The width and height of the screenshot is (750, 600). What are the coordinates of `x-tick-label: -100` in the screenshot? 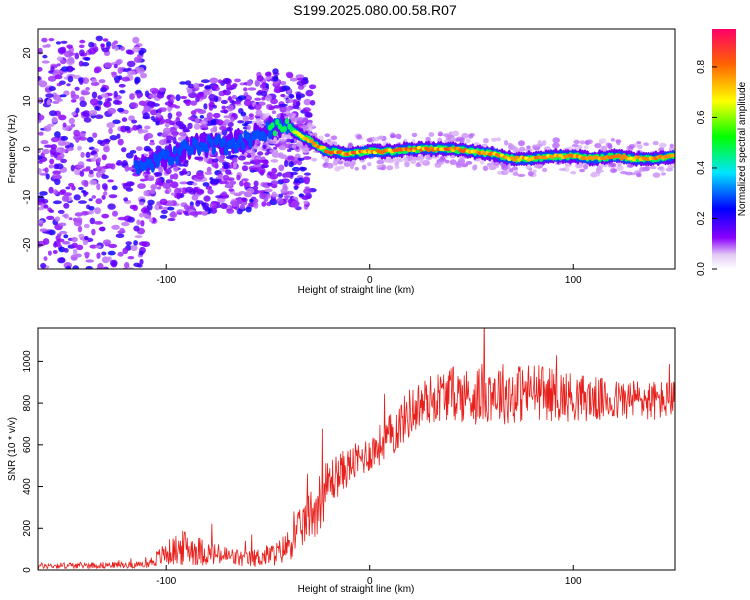 It's located at (166, 581).